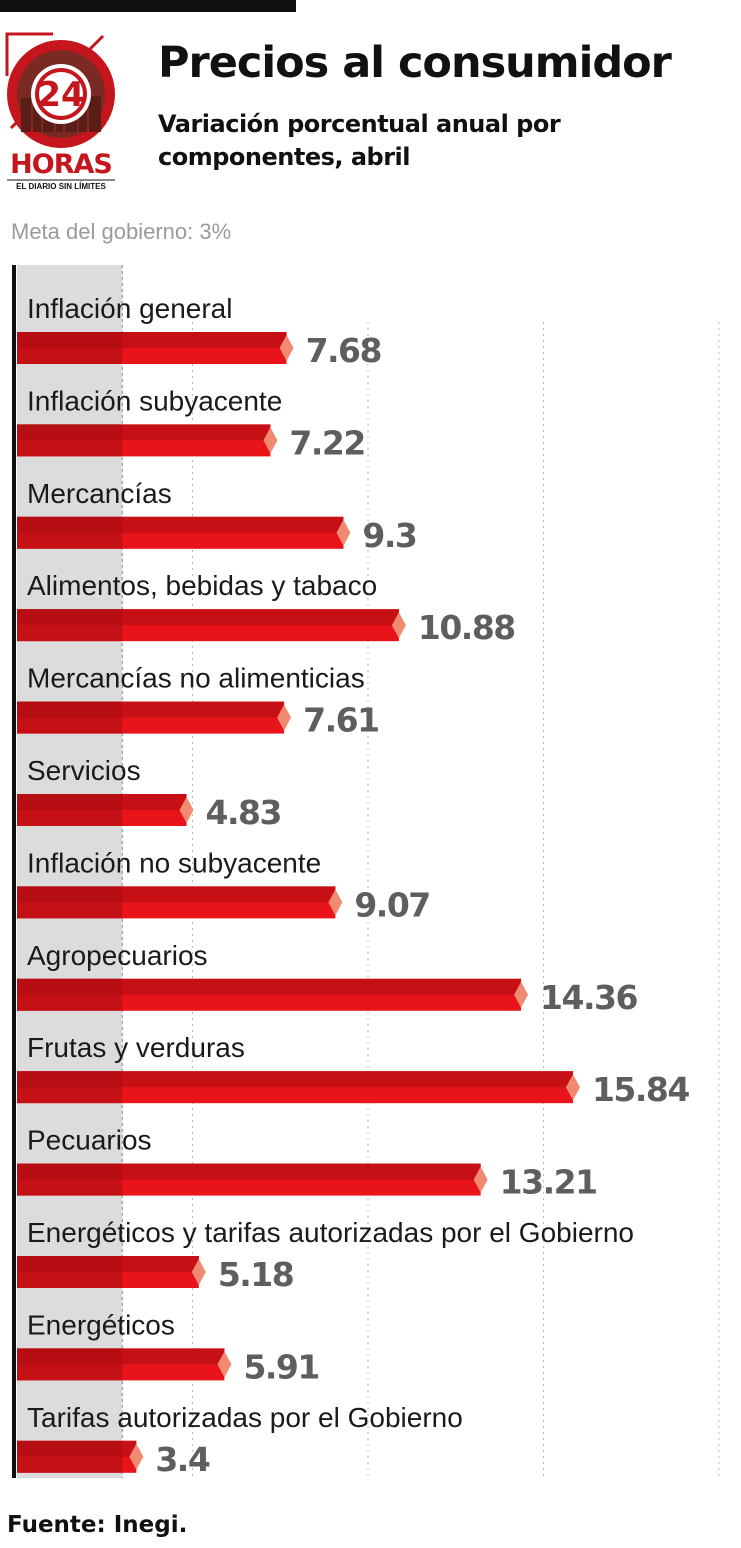  What do you see at coordinates (136, 1047) in the screenshot?
I see `category-label: Frutas y verduras` at bounding box center [136, 1047].